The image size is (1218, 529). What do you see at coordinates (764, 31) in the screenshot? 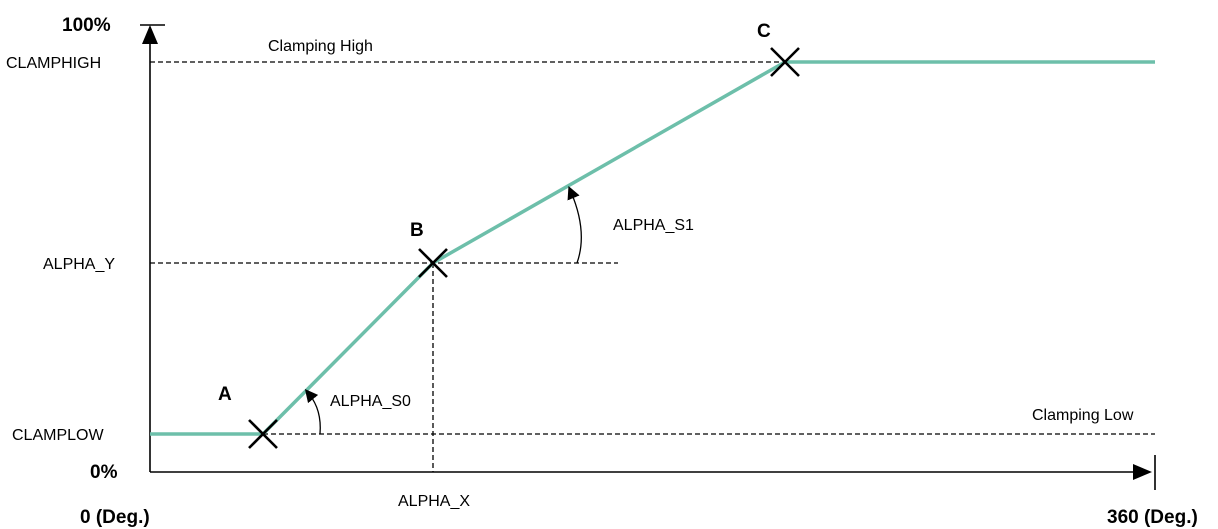
I see `point-c-label: C` at bounding box center [764, 31].